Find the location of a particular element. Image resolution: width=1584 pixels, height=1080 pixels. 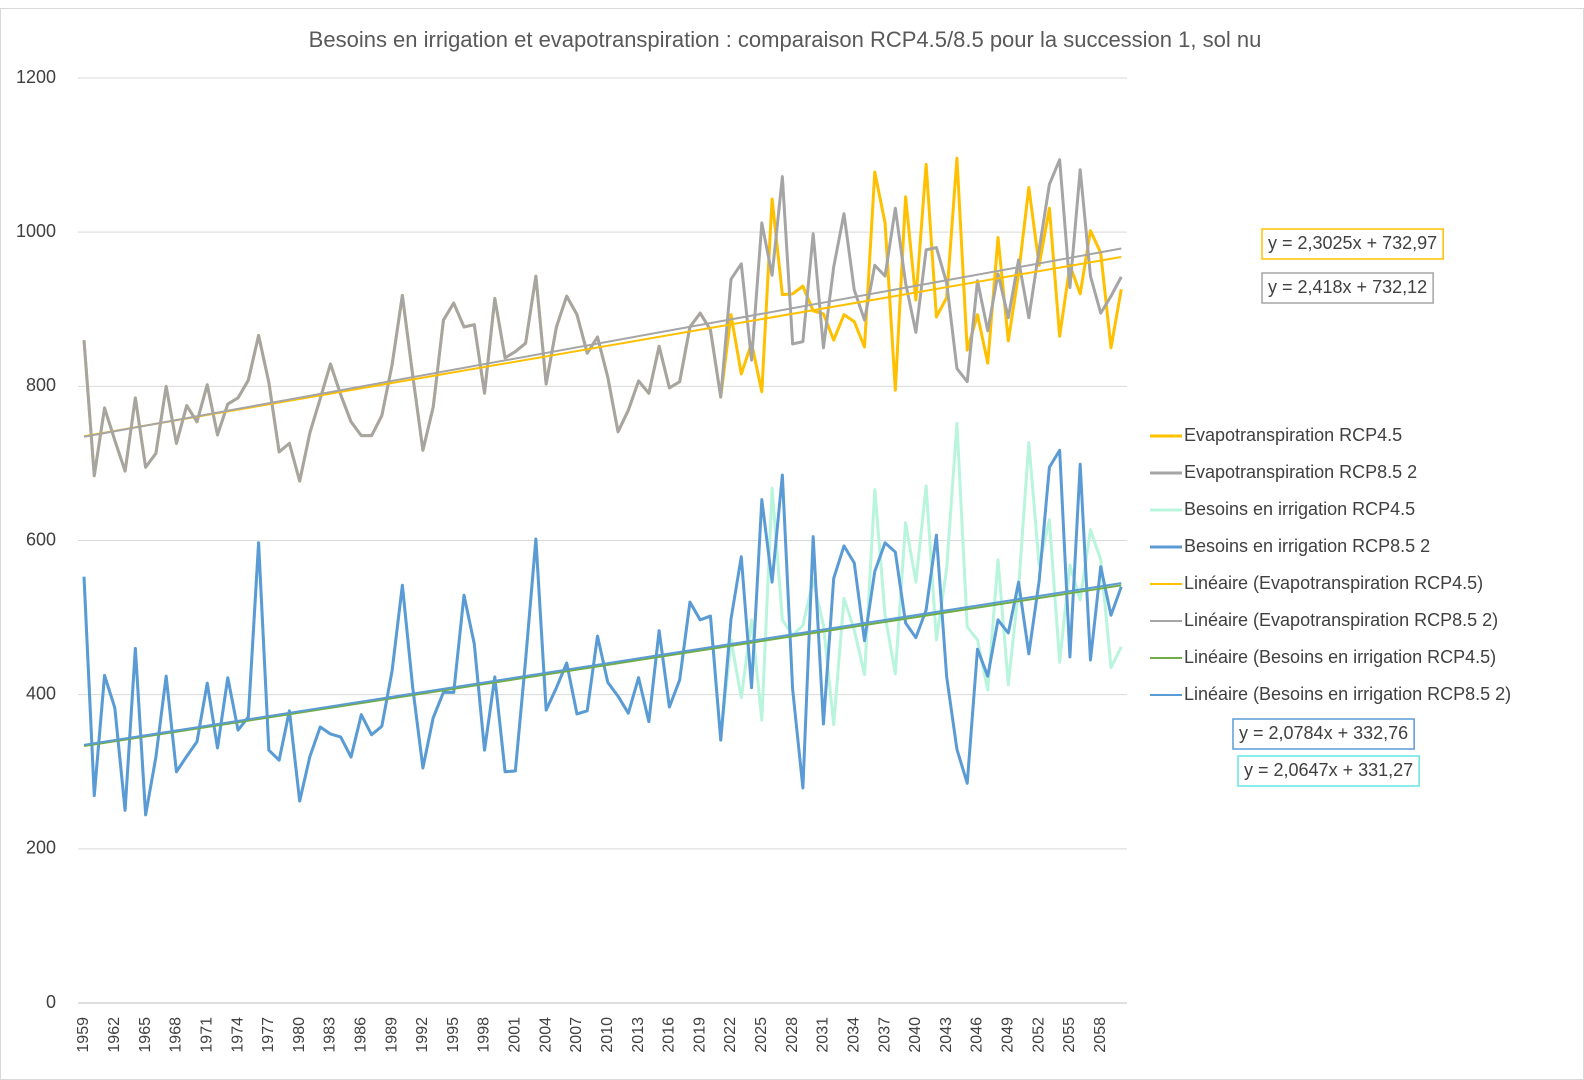

trend-equation: y = 2,0647x + 331,27 is located at coordinates (1328, 770).